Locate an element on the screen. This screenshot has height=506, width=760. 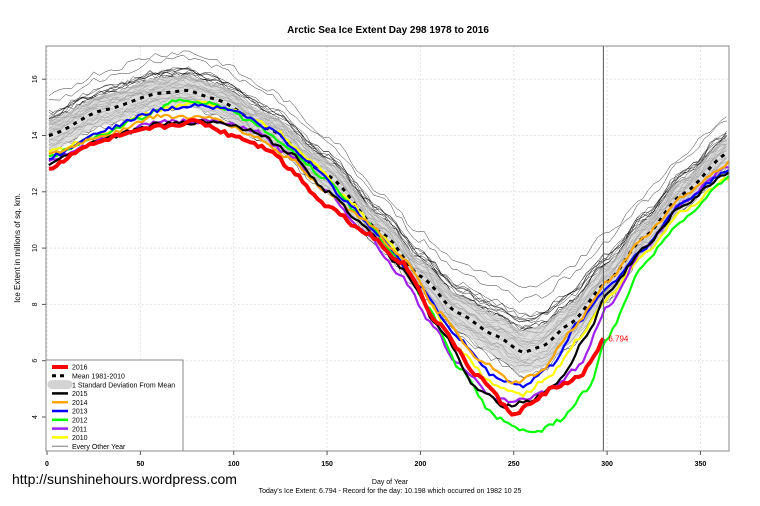
y-tick-label: 10 is located at coordinates (35, 248).